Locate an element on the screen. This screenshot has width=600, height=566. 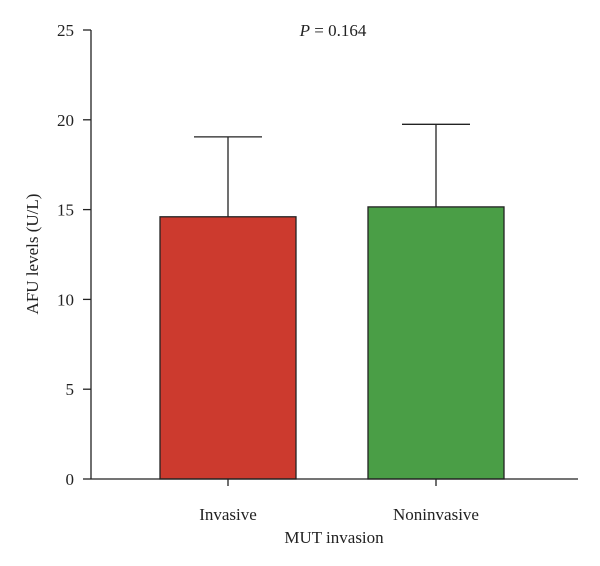
y-axis-title: AFU levels (U/L) is located at coordinates (32, 254).